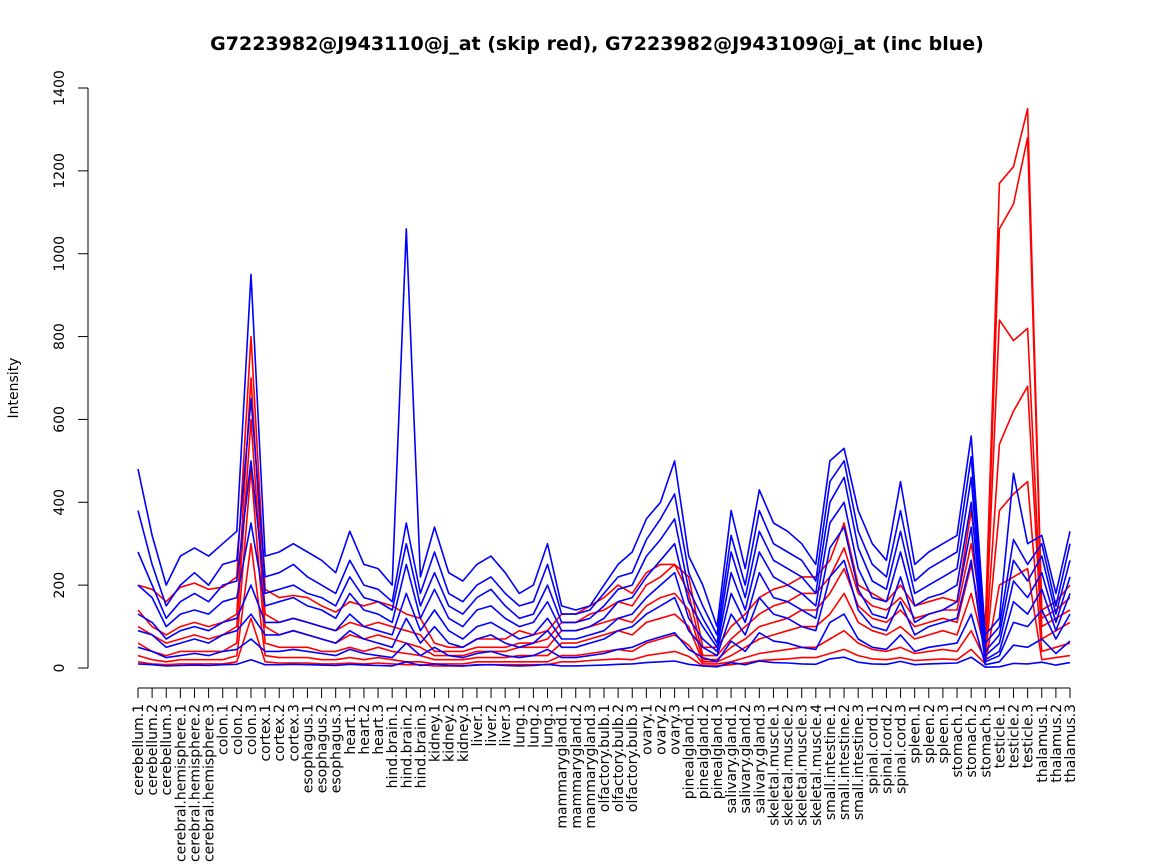 Image resolution: width=1152 pixels, height=864 pixels. Describe the element at coordinates (774, 765) in the screenshot. I see `x-tick-label: skeletal.muscle.1` at that location.